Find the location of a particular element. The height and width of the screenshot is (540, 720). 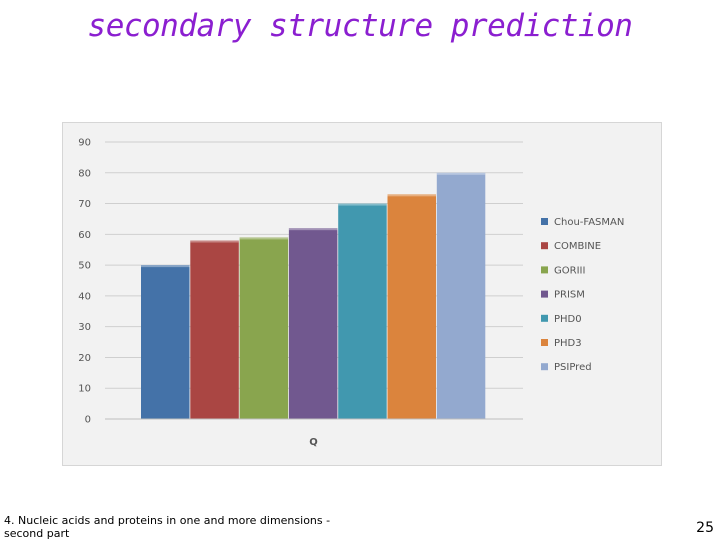

y-axis-ticks: 0 10 20 30 40 50 60 70 80 90 is located at coordinates (84, 282).